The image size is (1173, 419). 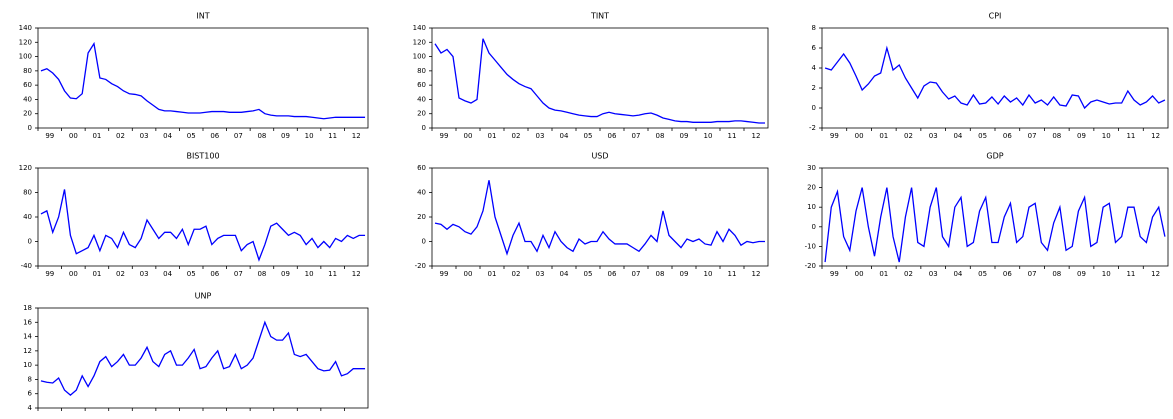 What do you see at coordinates (811, 168) in the screenshot?
I see `y-tick-label: 30` at bounding box center [811, 168].